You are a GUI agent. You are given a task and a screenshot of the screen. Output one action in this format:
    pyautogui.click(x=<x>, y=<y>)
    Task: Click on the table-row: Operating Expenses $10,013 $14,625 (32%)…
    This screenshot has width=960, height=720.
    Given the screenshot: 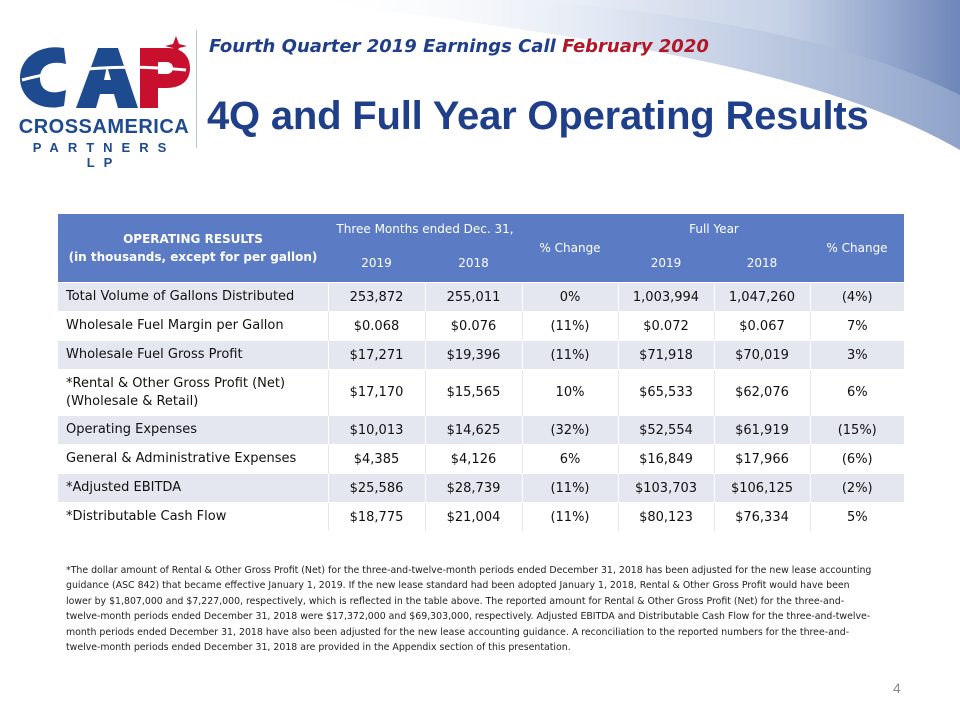 What is the action you would take?
    pyautogui.click(x=481, y=430)
    